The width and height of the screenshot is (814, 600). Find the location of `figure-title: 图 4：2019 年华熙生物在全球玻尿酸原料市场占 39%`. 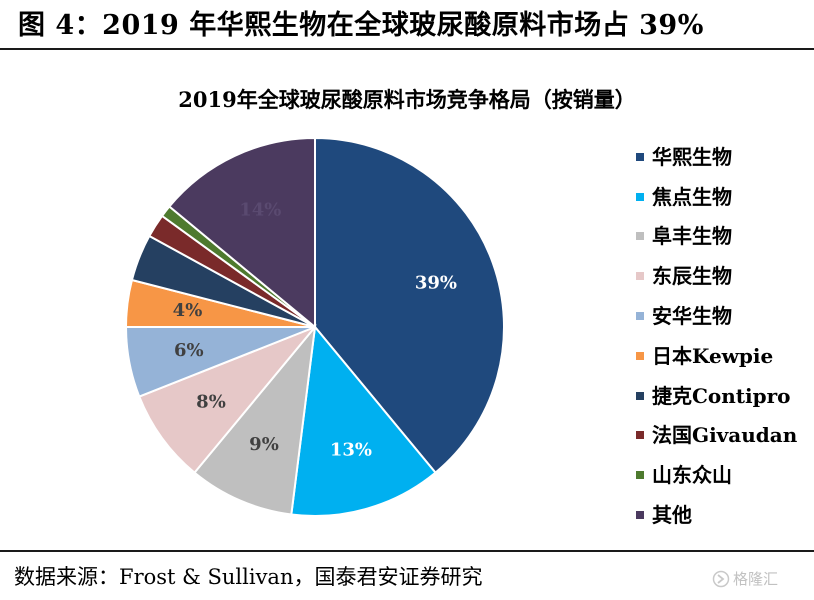

figure-title: 图 4：2019 年华熙生物在全球玻尿酸原料市场占 39% is located at coordinates (361, 25).